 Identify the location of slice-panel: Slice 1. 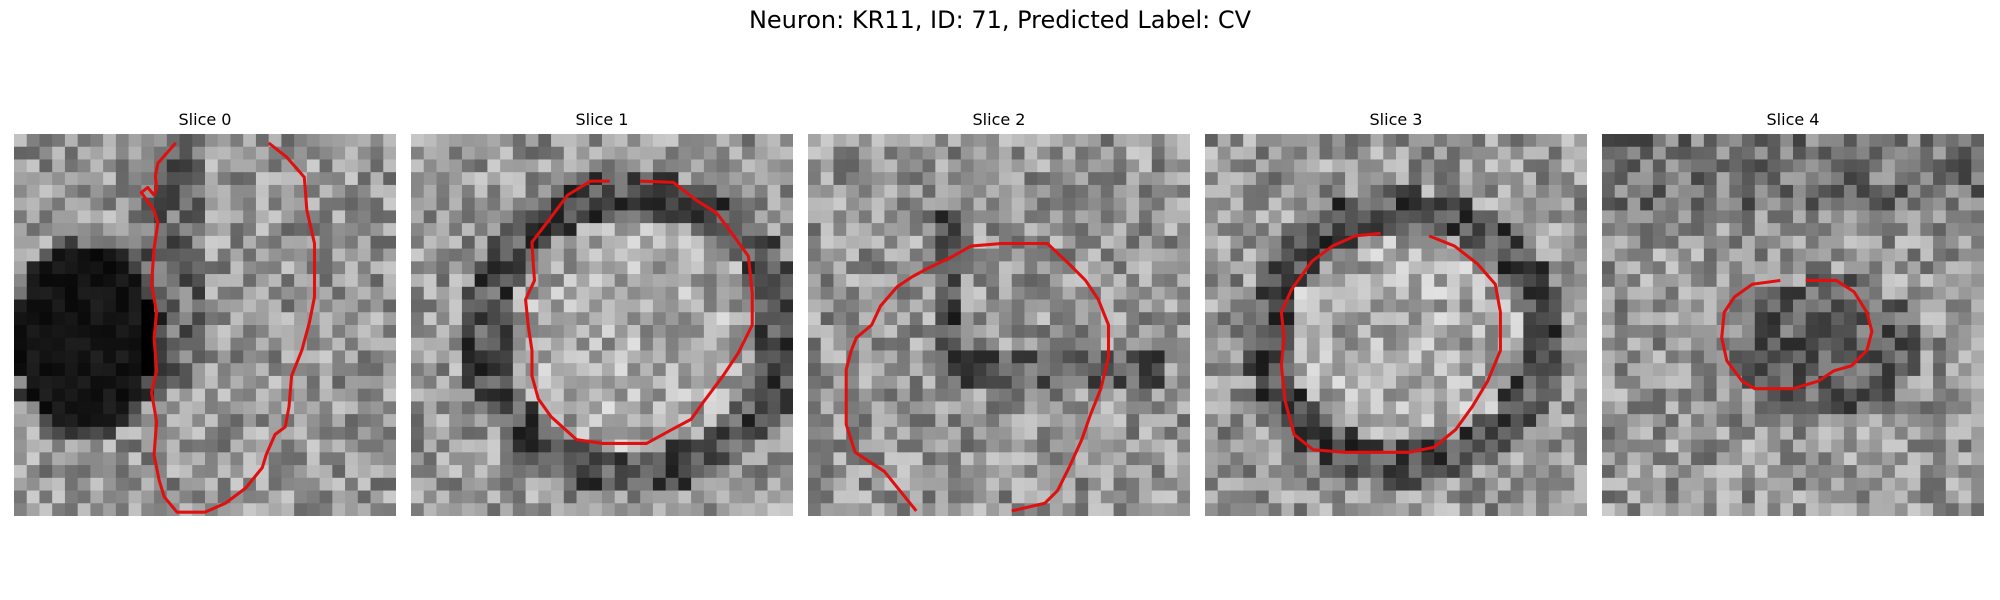
(602, 312).